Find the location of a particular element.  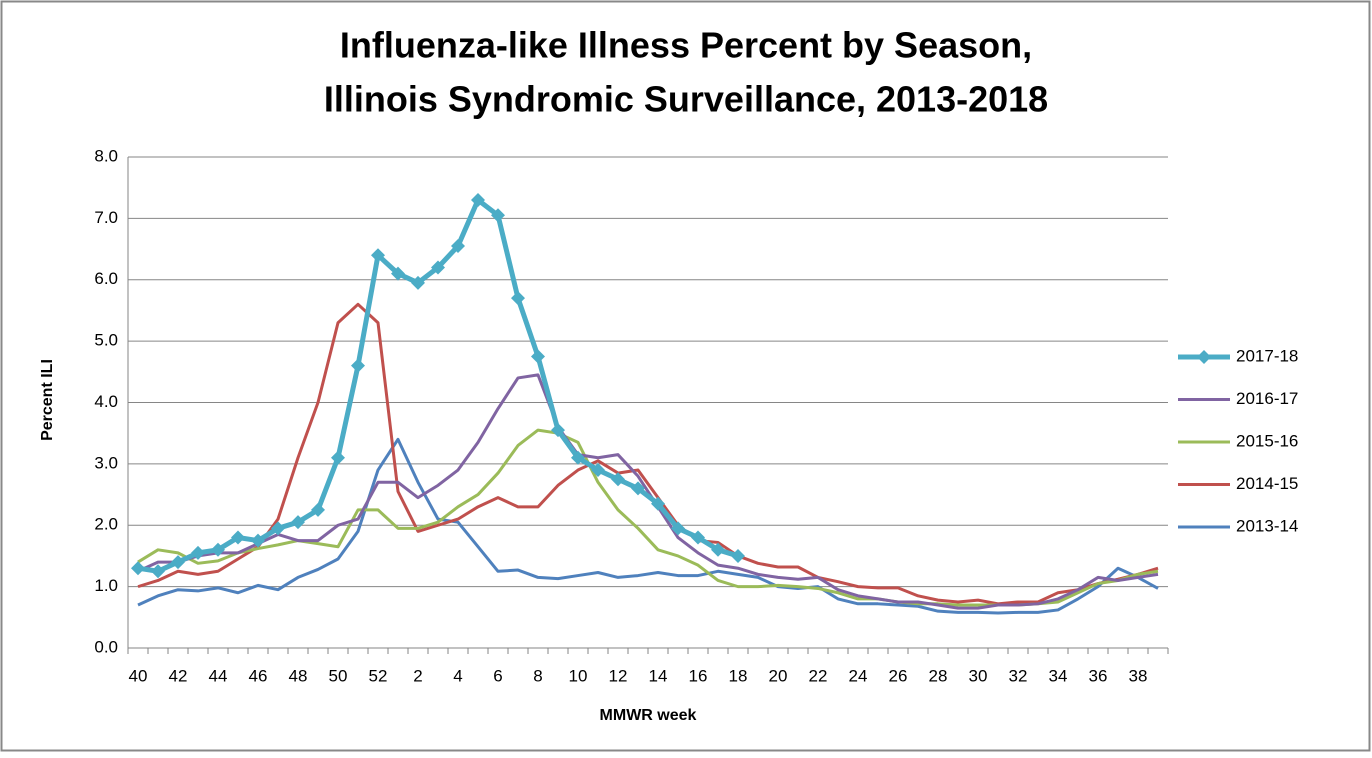

y-tick-label: 0.0 is located at coordinates (106, 646).